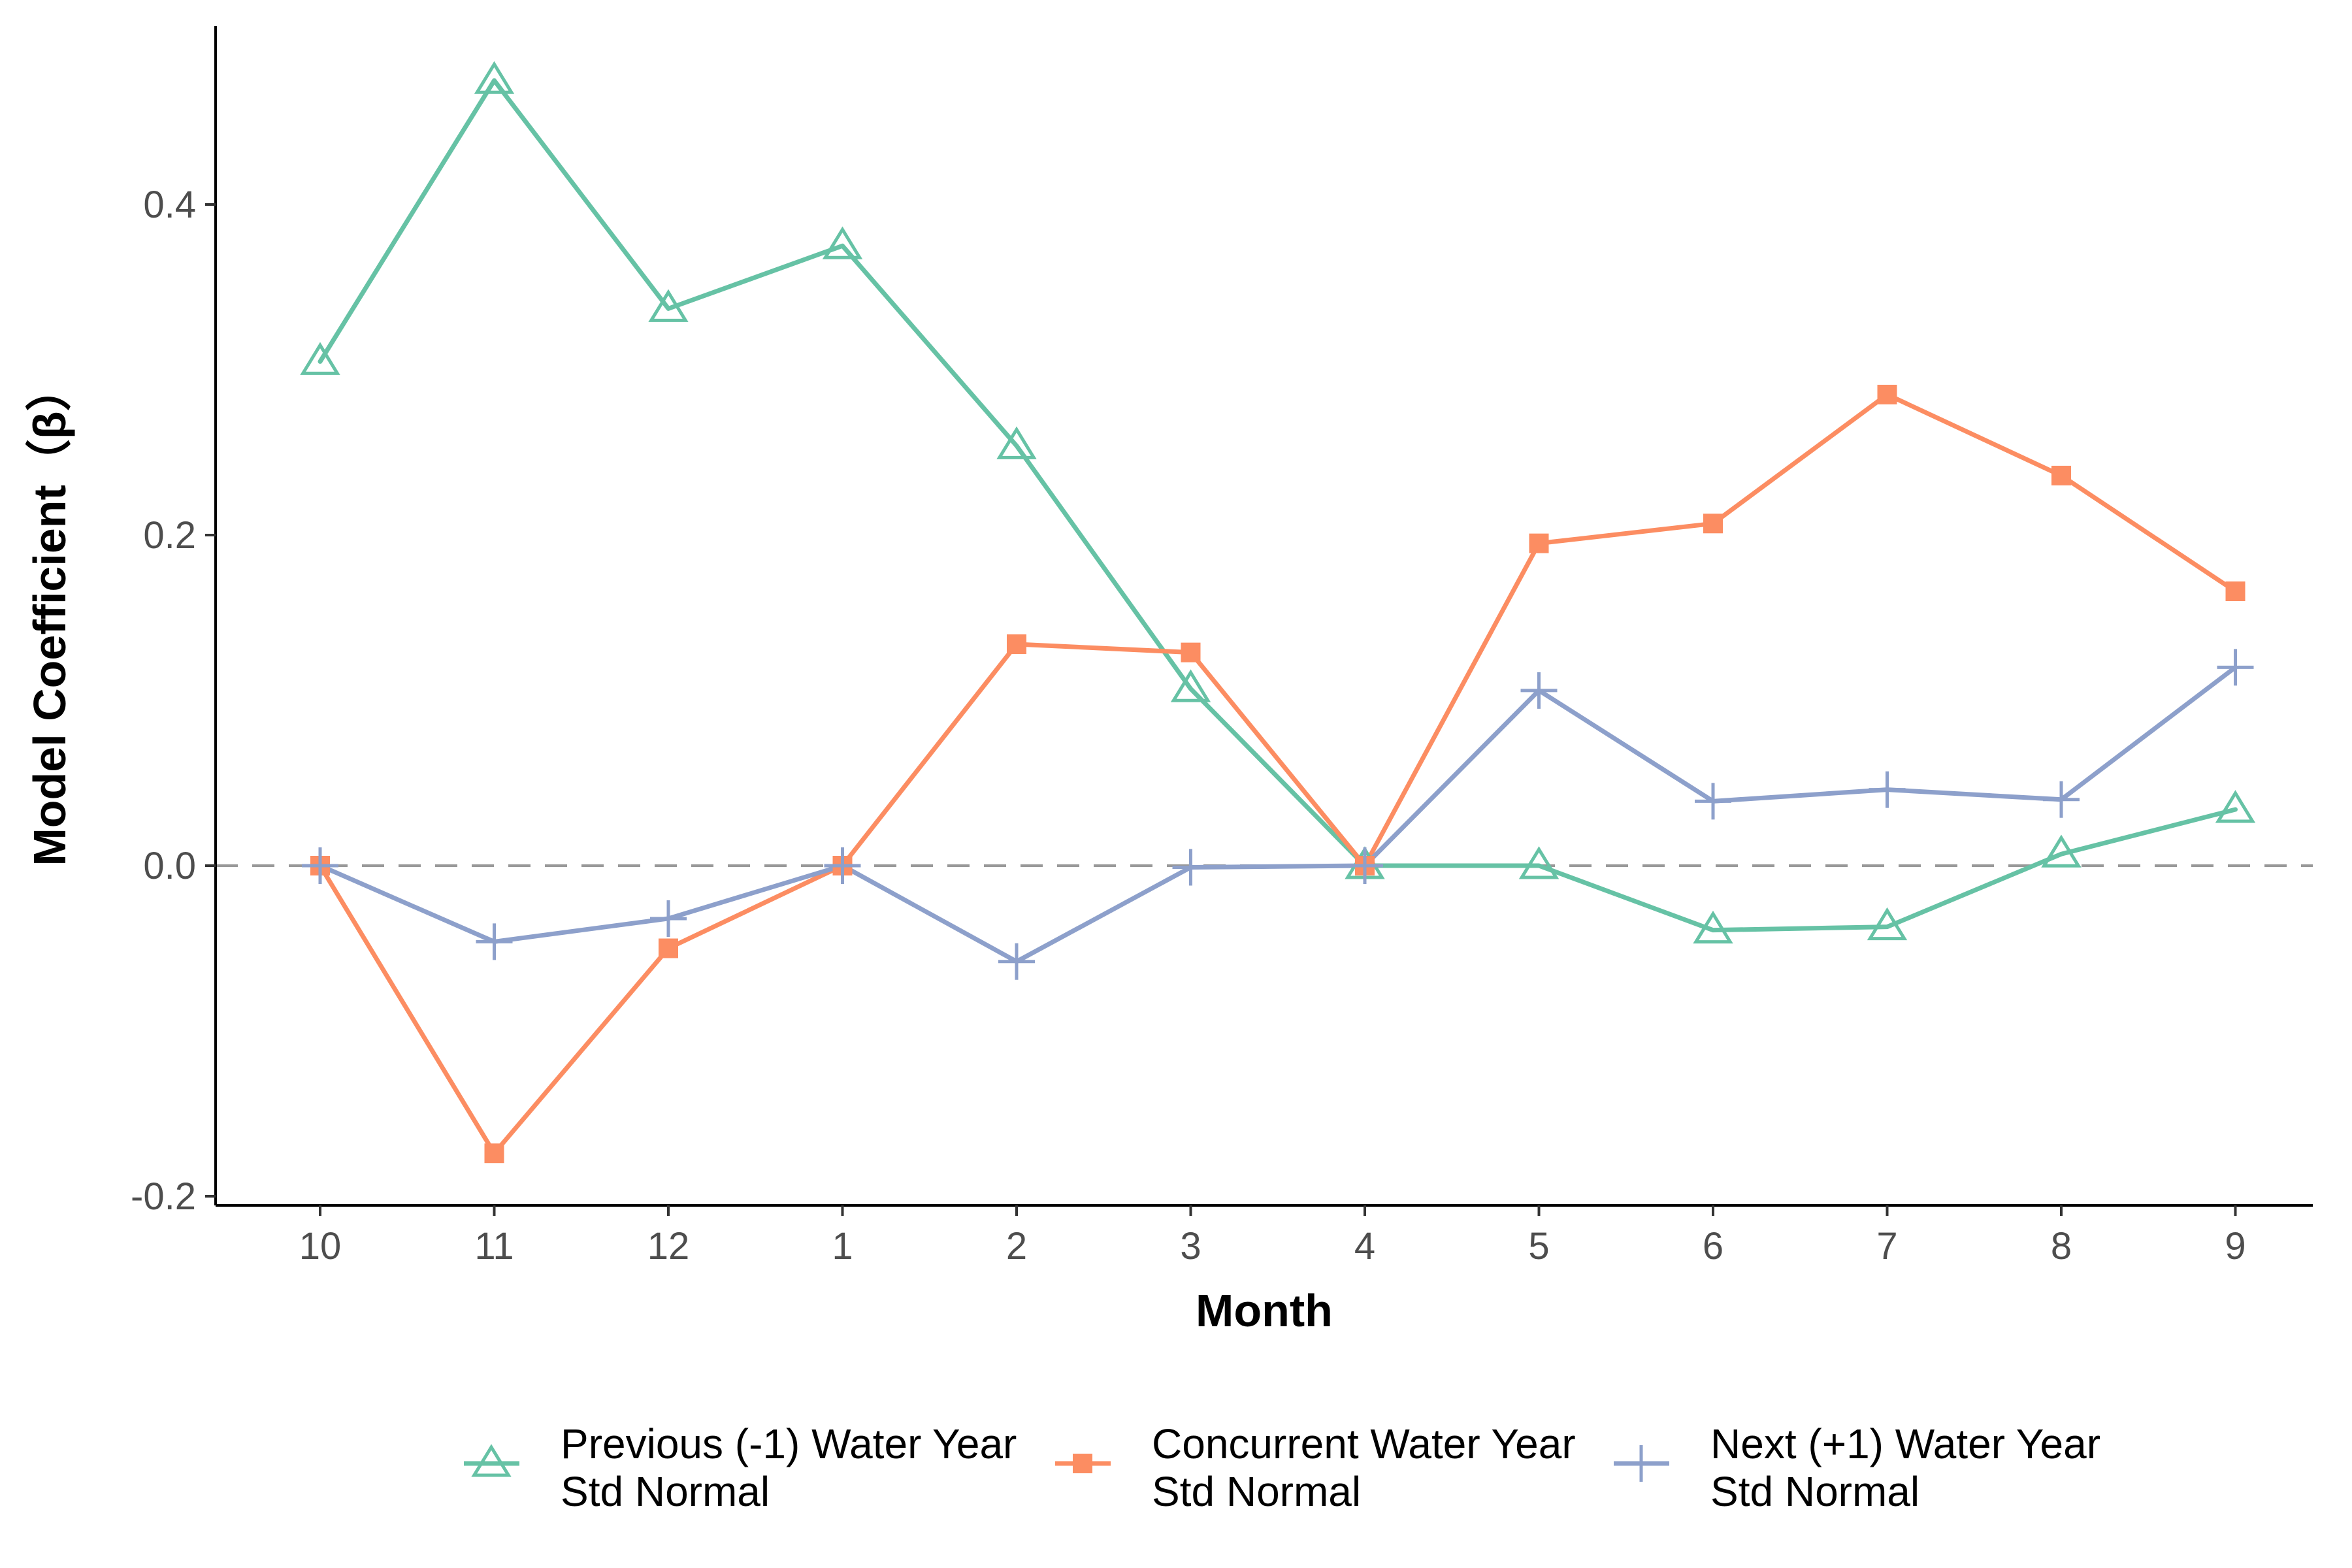 The width and height of the screenshot is (2352, 1568). What do you see at coordinates (668, 1246) in the screenshot?
I see `x-tick-label: 12` at bounding box center [668, 1246].